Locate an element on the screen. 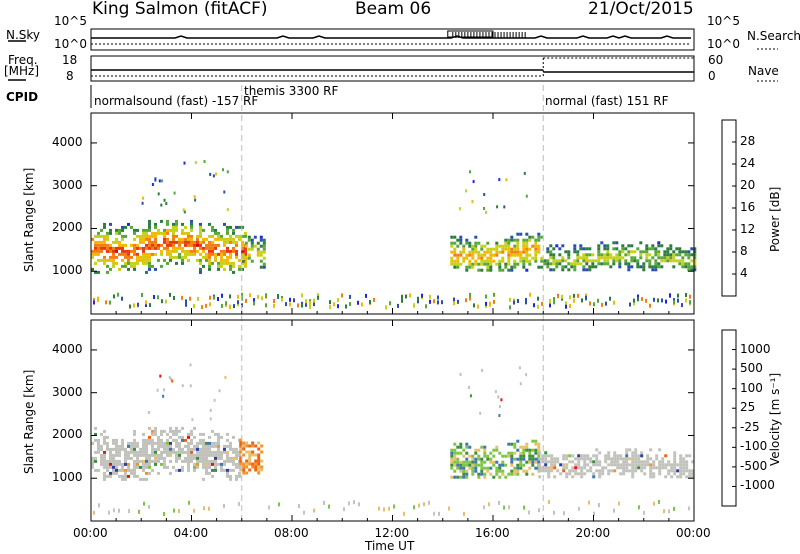  nsearch-label: N.Search is located at coordinates (773, 36).